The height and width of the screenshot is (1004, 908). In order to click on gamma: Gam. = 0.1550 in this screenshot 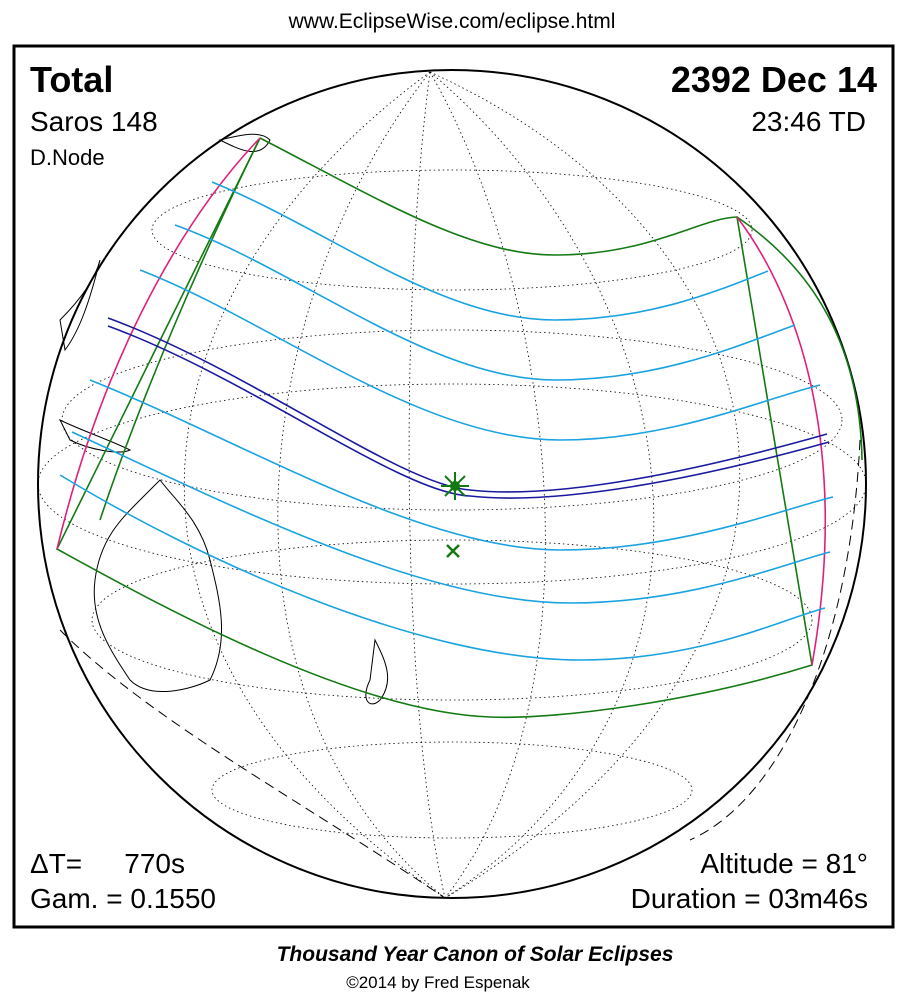, I will do `click(123, 898)`.